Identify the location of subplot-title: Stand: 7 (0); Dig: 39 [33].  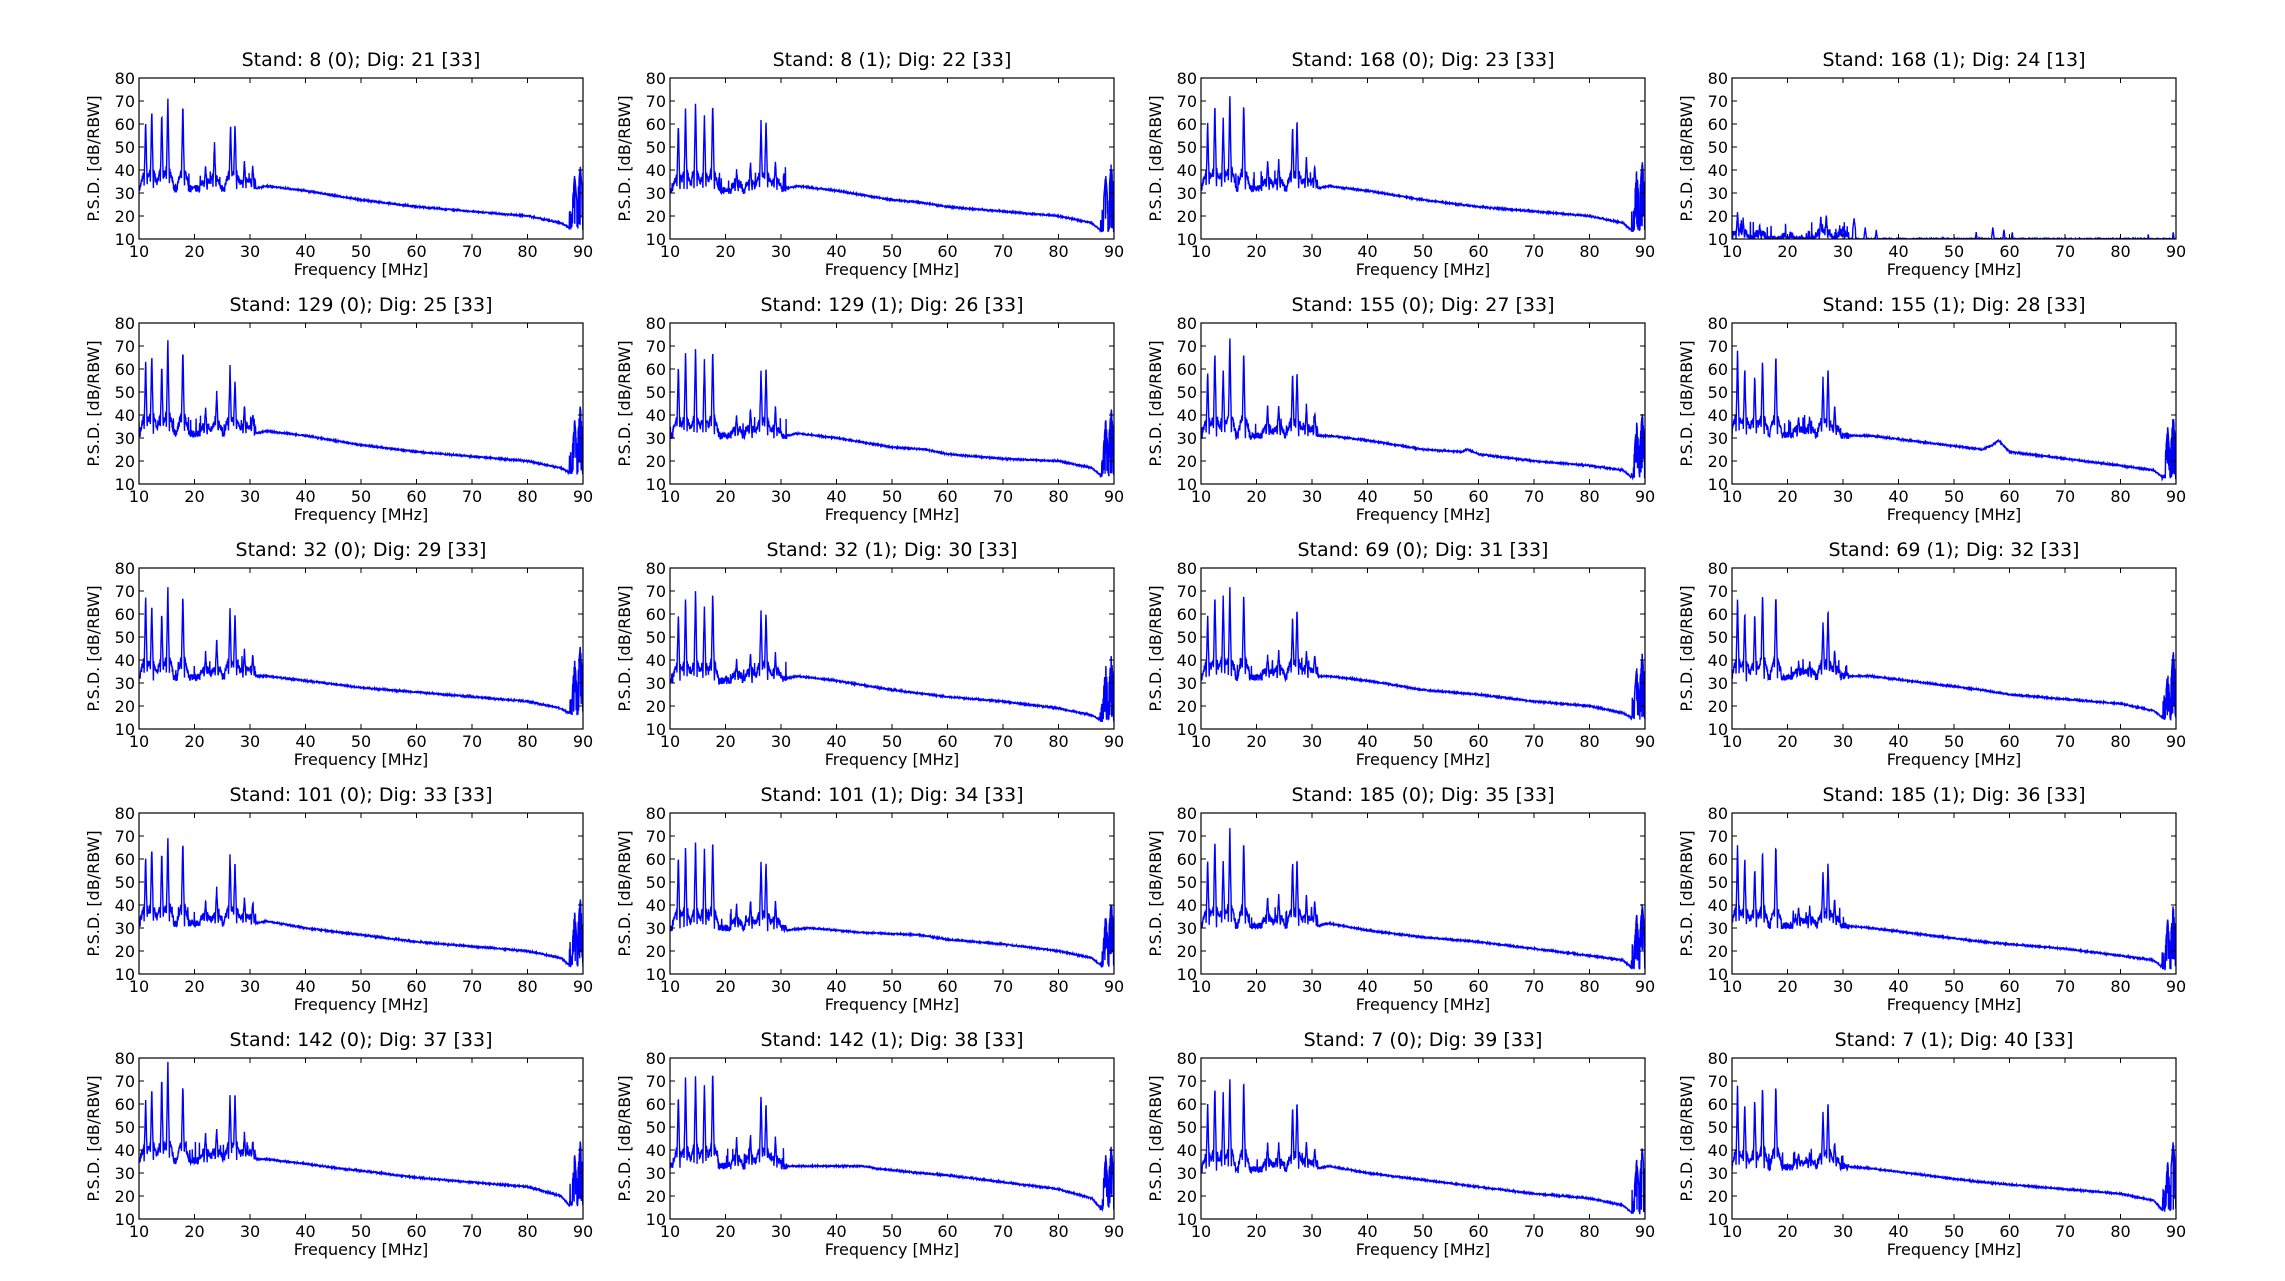
(1423, 1040).